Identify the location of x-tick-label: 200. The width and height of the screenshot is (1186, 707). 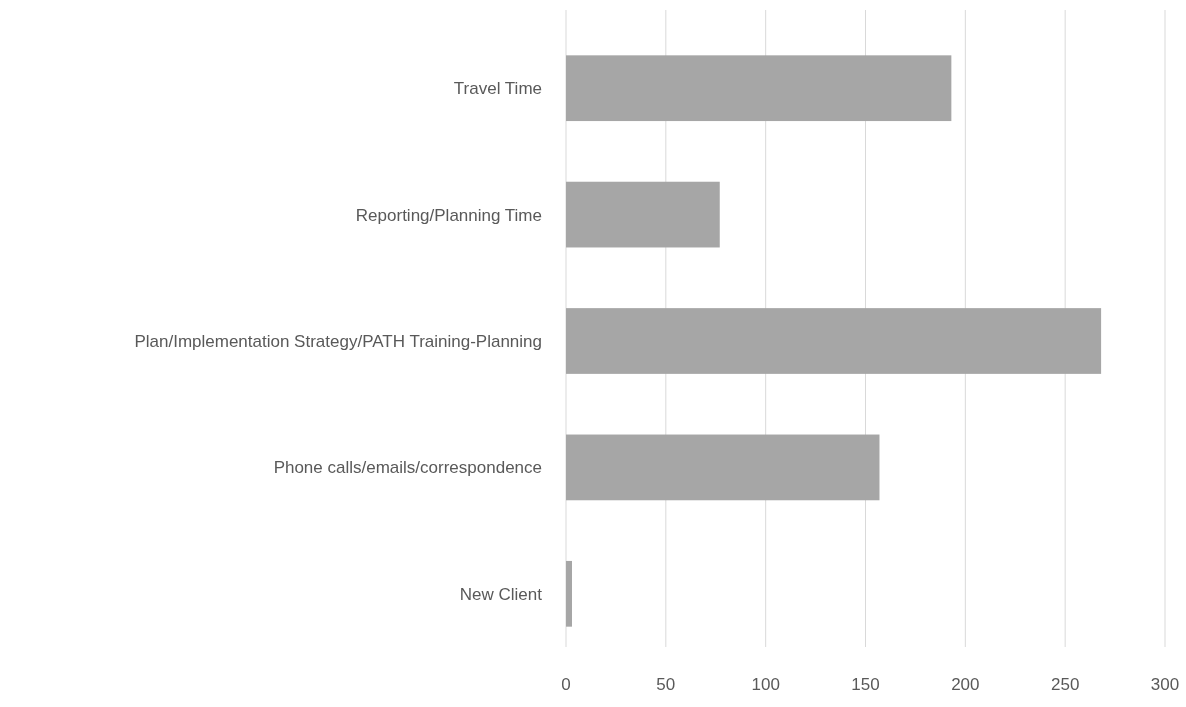
(965, 684).